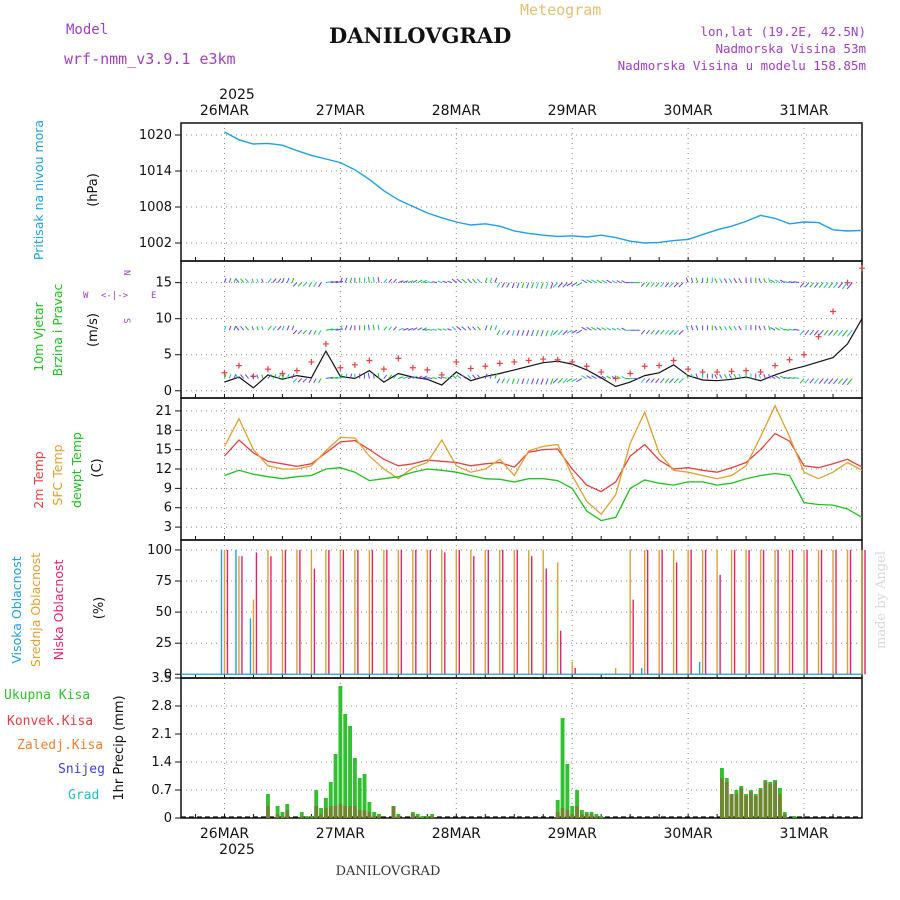  What do you see at coordinates (560, 10) in the screenshot?
I see `meteogram-label: Meteogram` at bounding box center [560, 10].